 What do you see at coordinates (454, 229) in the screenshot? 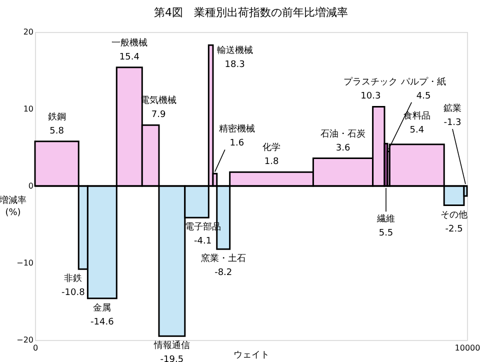
I see `data-label: -2.5` at bounding box center [454, 229].